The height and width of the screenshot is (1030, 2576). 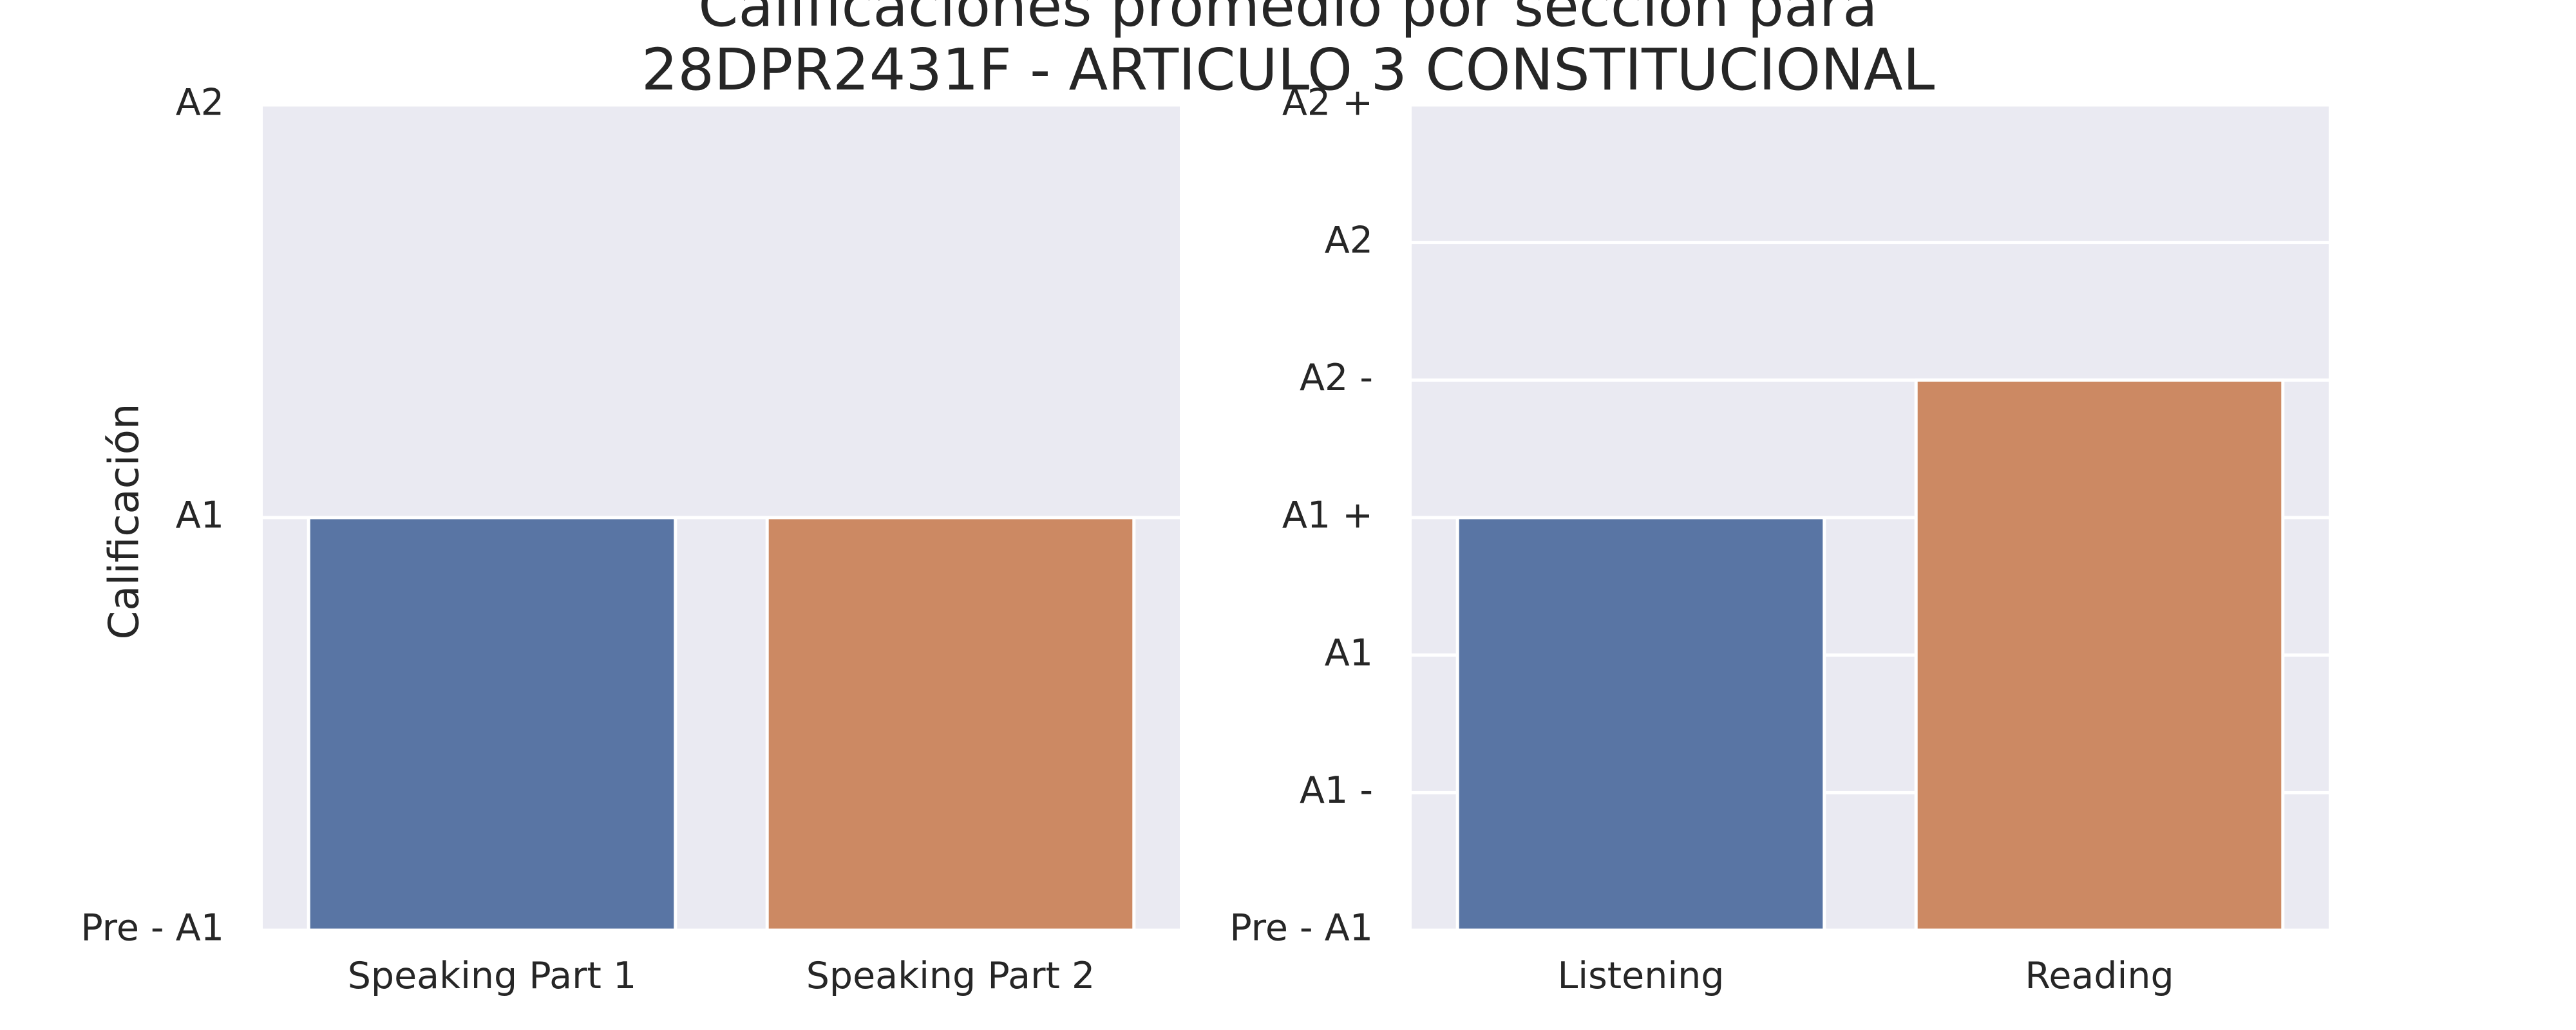 What do you see at coordinates (1640, 724) in the screenshot?
I see `bar-listening` at bounding box center [1640, 724].